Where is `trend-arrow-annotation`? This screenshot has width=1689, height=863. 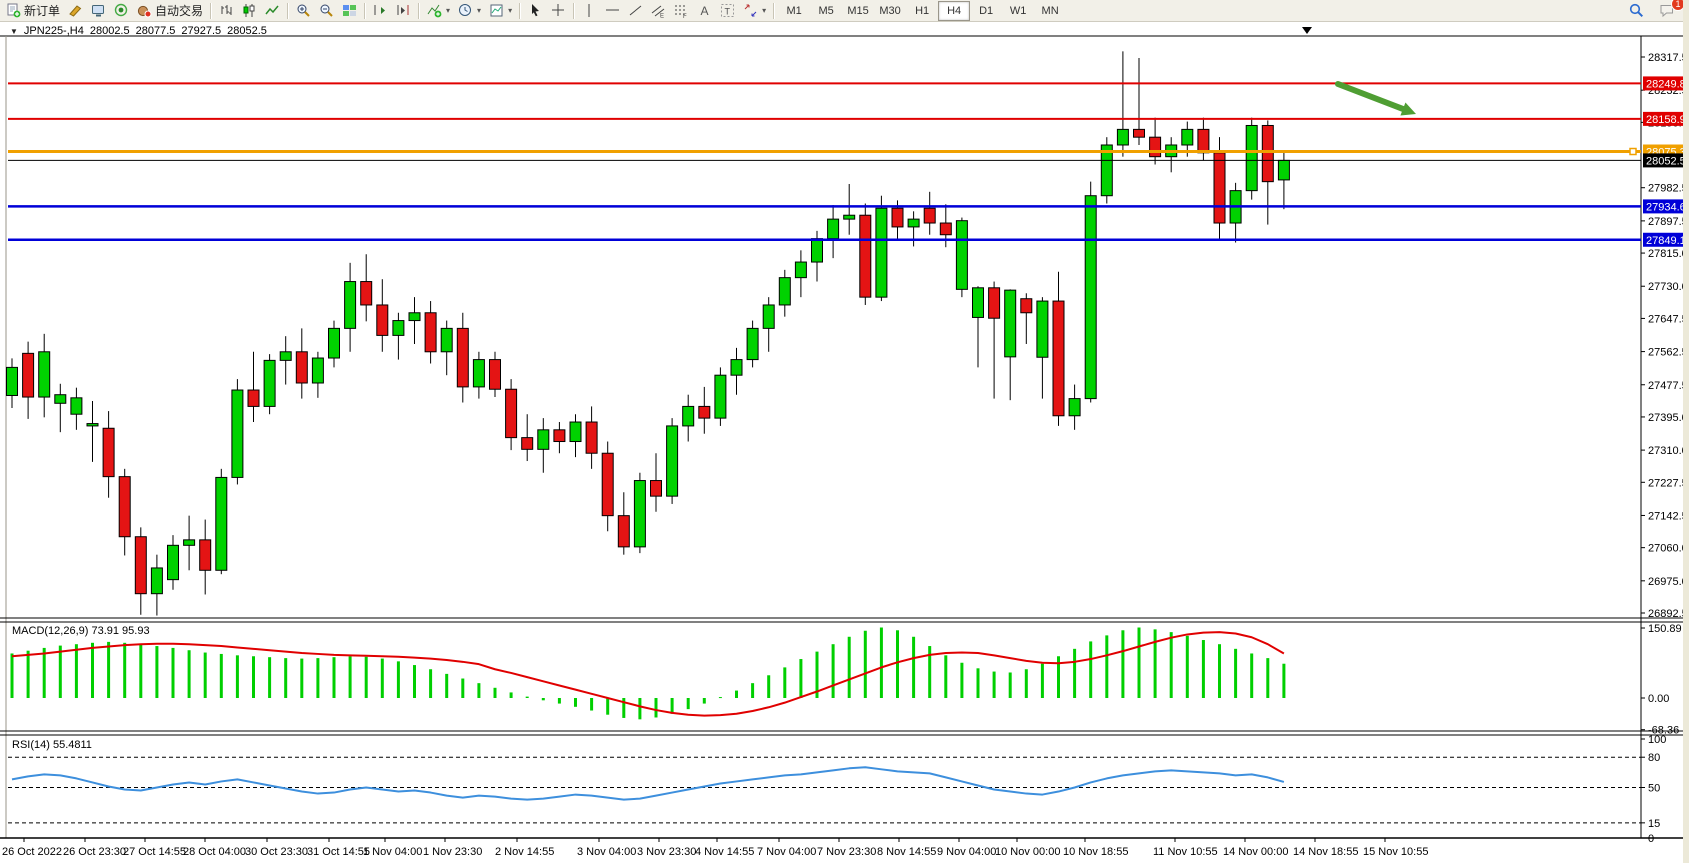
trend-arrow-annotation is located at coordinates (1370, 96).